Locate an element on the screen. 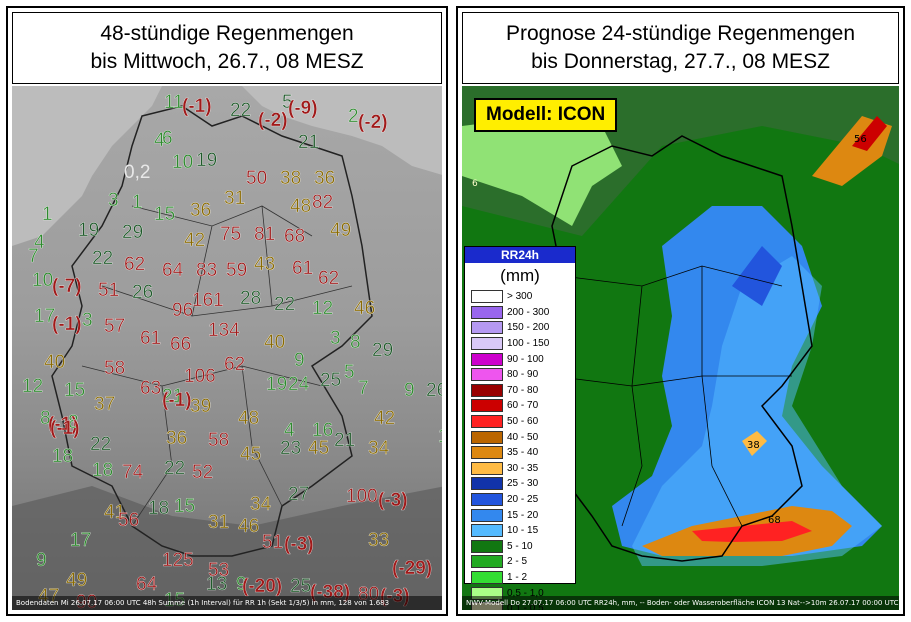 The image size is (911, 622). legend-row: 60 - 70 is located at coordinates (520, 406).